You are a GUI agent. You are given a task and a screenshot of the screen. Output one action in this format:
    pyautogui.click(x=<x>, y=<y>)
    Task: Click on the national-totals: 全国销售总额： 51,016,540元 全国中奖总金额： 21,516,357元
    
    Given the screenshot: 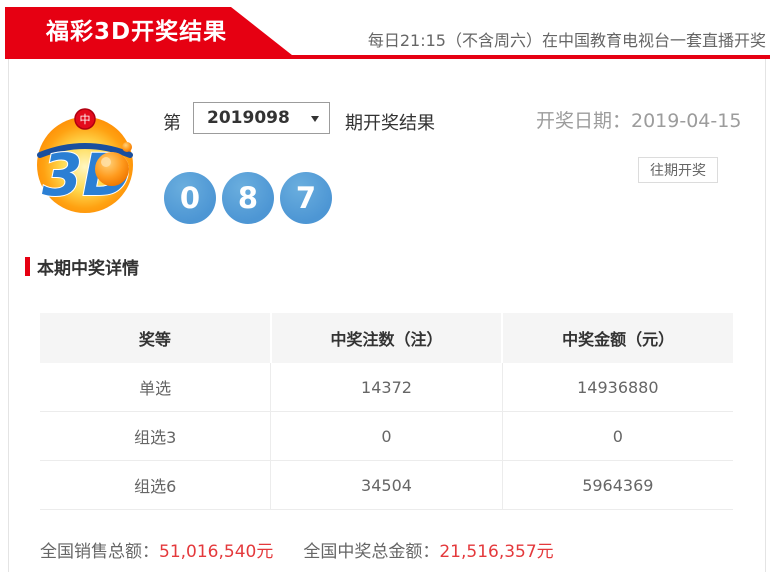 What is the action you would take?
    pyautogui.click(x=297, y=549)
    